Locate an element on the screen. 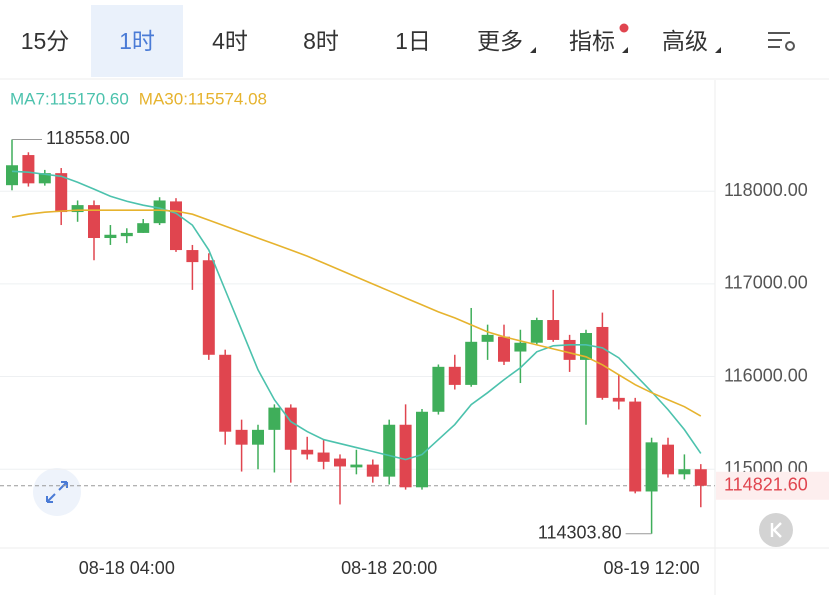  expand-circle is located at coordinates (57, 492).